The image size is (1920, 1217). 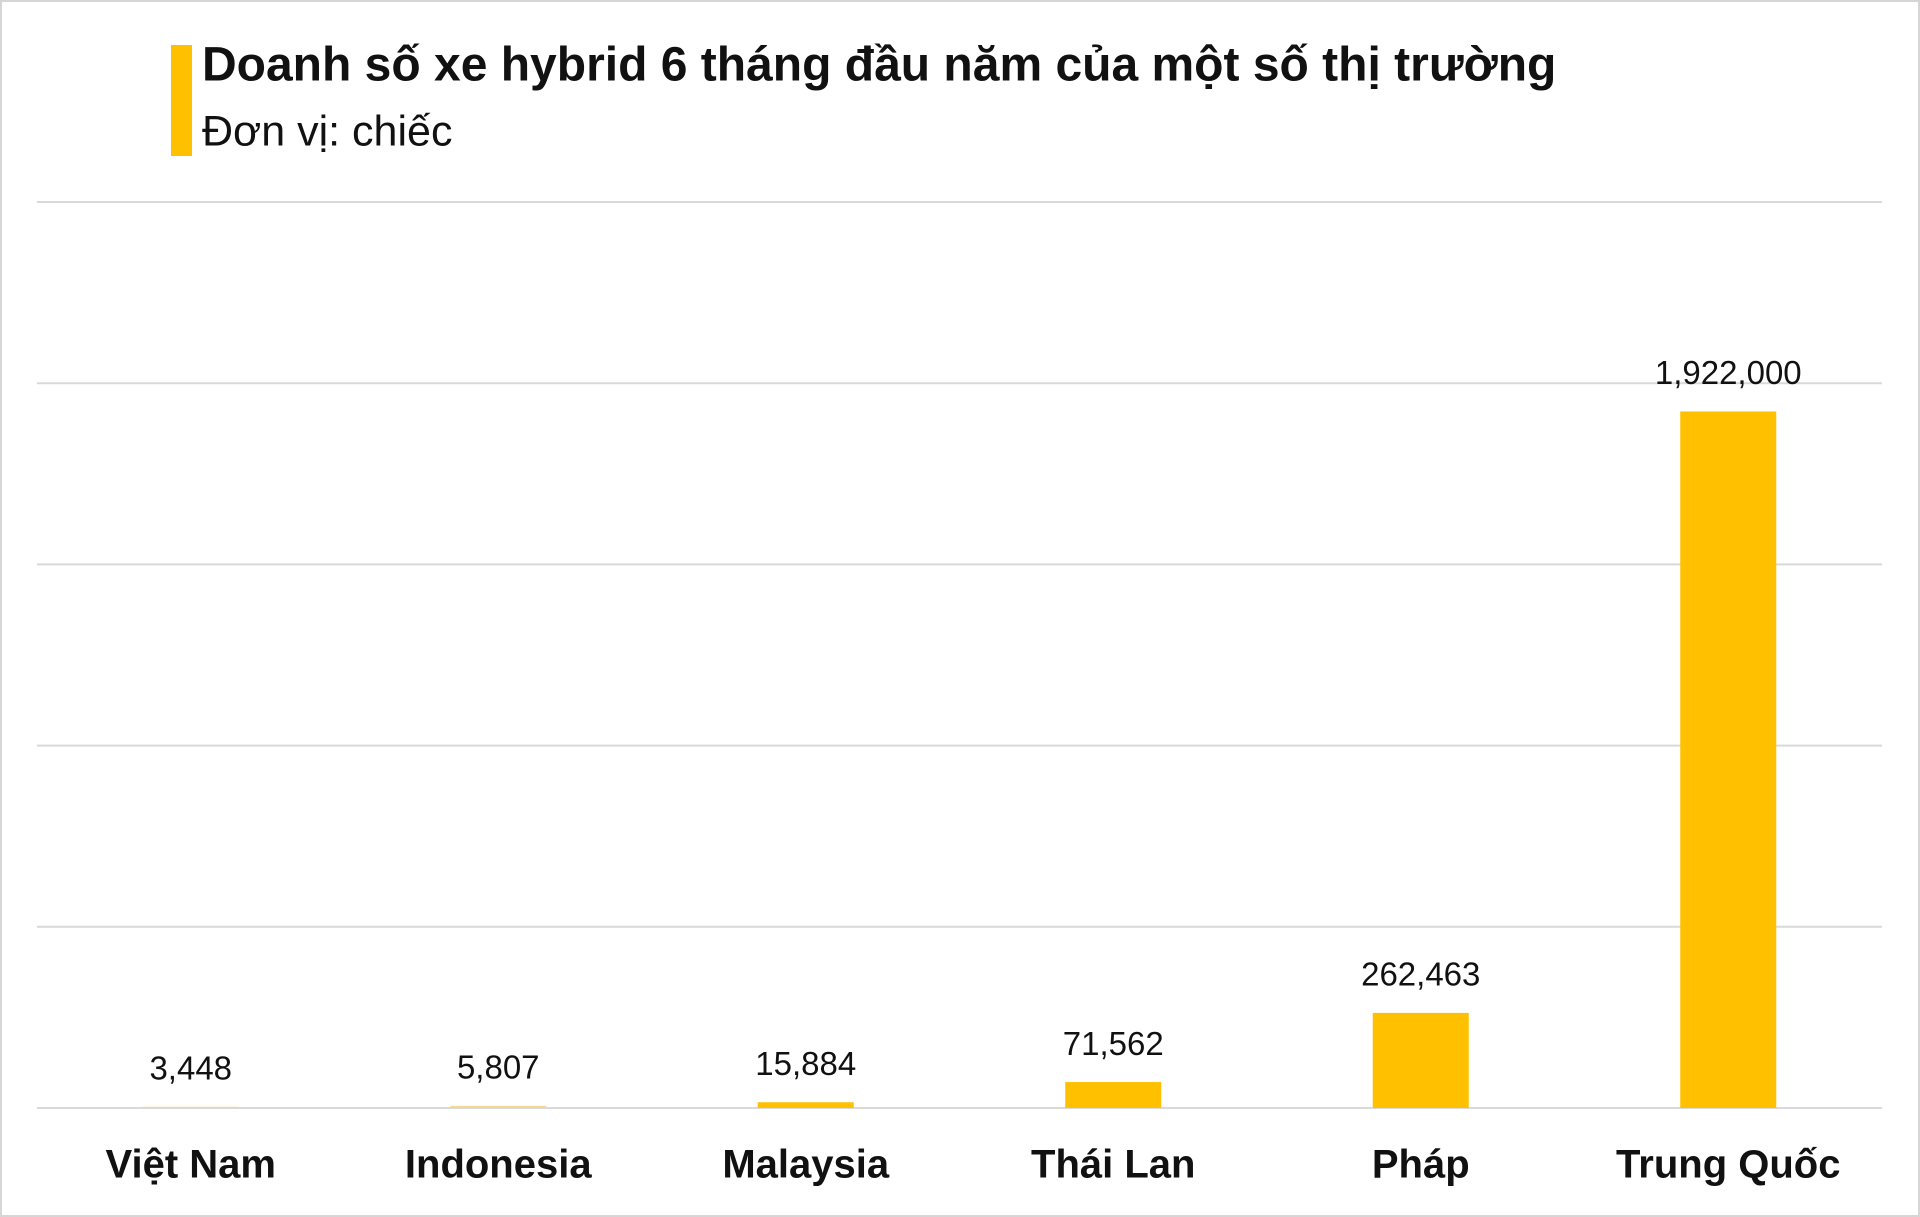 What do you see at coordinates (1421, 1165) in the screenshot?
I see `x-tick-label: Pháp` at bounding box center [1421, 1165].